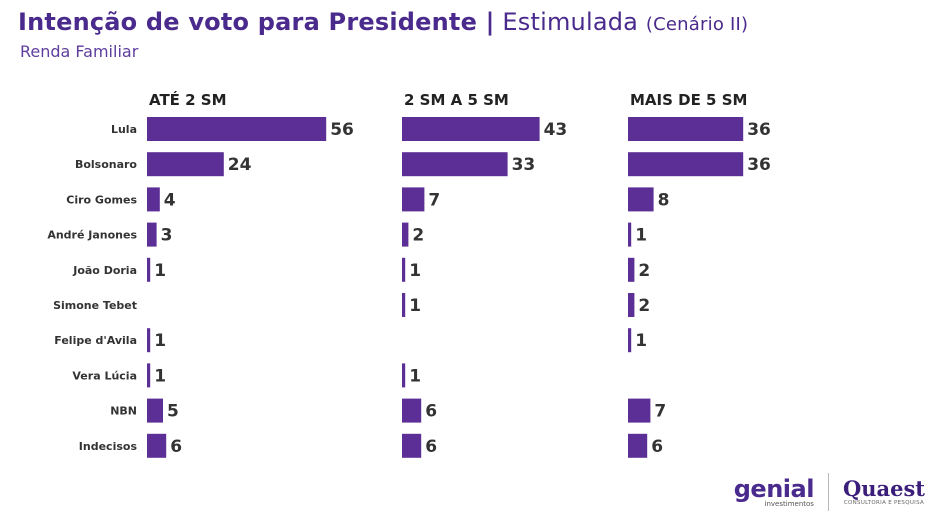  I want to click on category-label: Indecisos, so click(108, 446).